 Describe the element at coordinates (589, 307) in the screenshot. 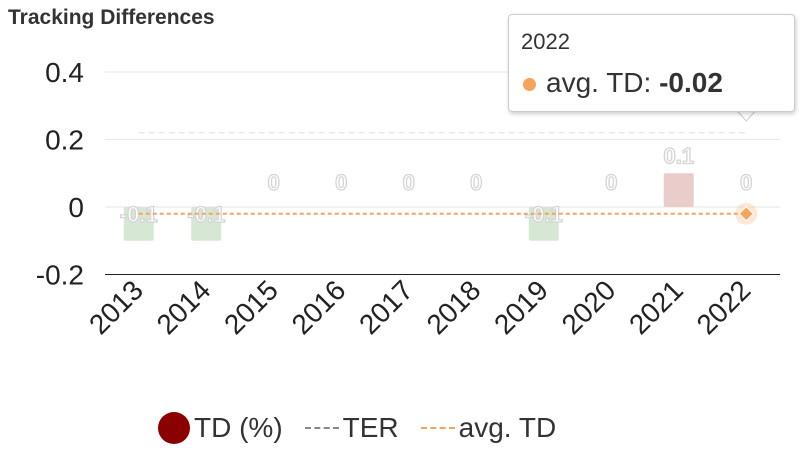

I see `x-tick-label: 2020` at that location.